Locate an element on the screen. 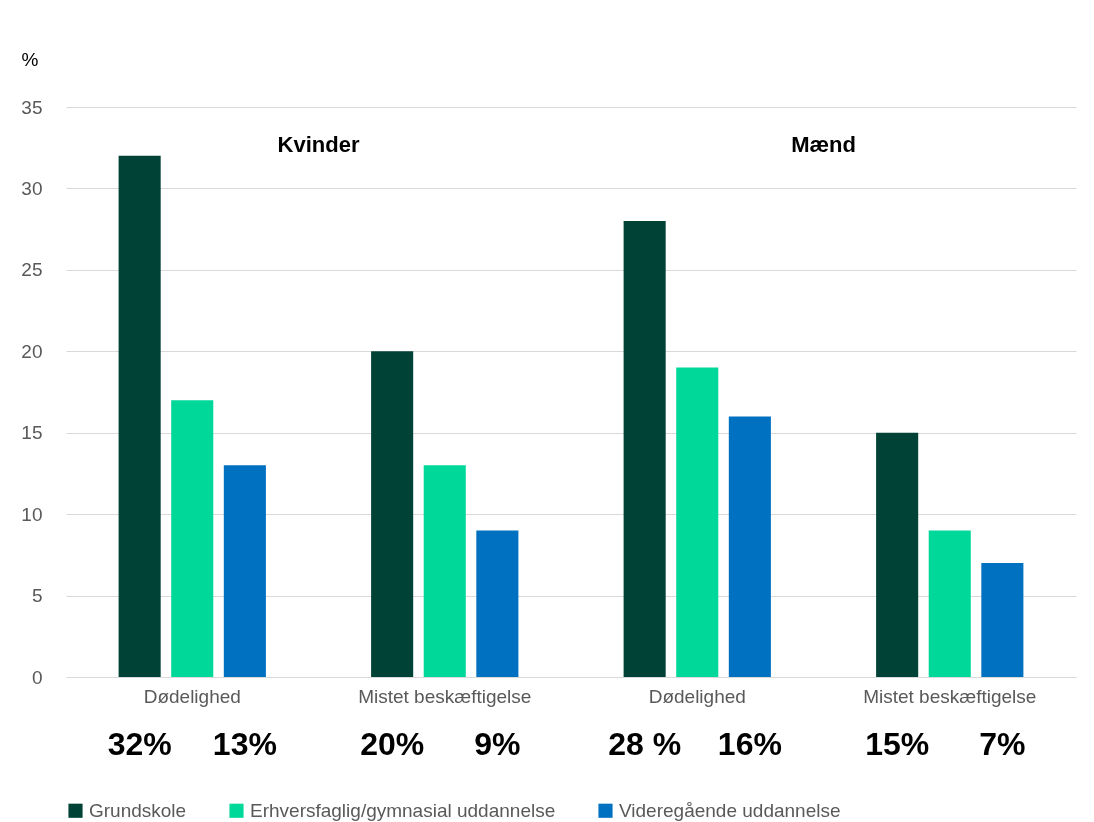 Image resolution: width=1094 pixels, height=822 pixels. y-tick-label: 0 is located at coordinates (37, 677).